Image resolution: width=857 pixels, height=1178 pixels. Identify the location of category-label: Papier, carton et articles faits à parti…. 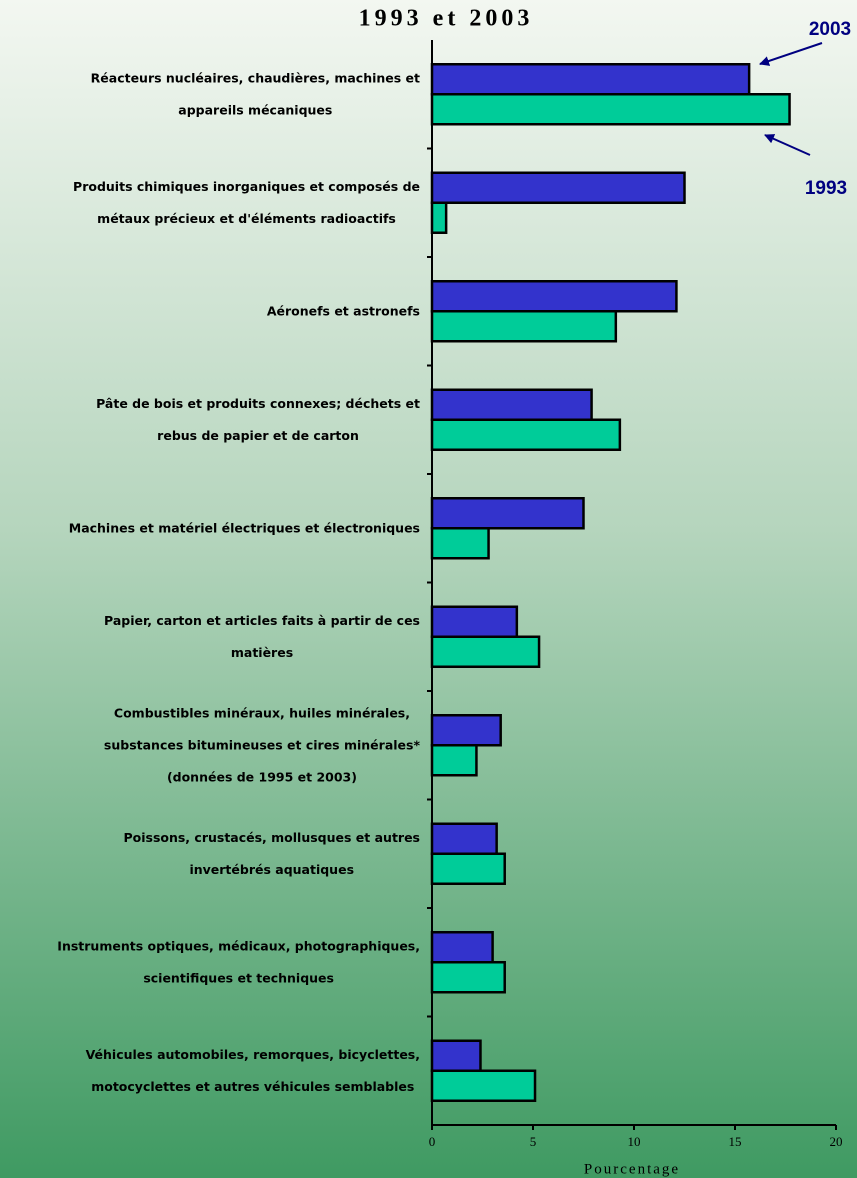
(262, 635).